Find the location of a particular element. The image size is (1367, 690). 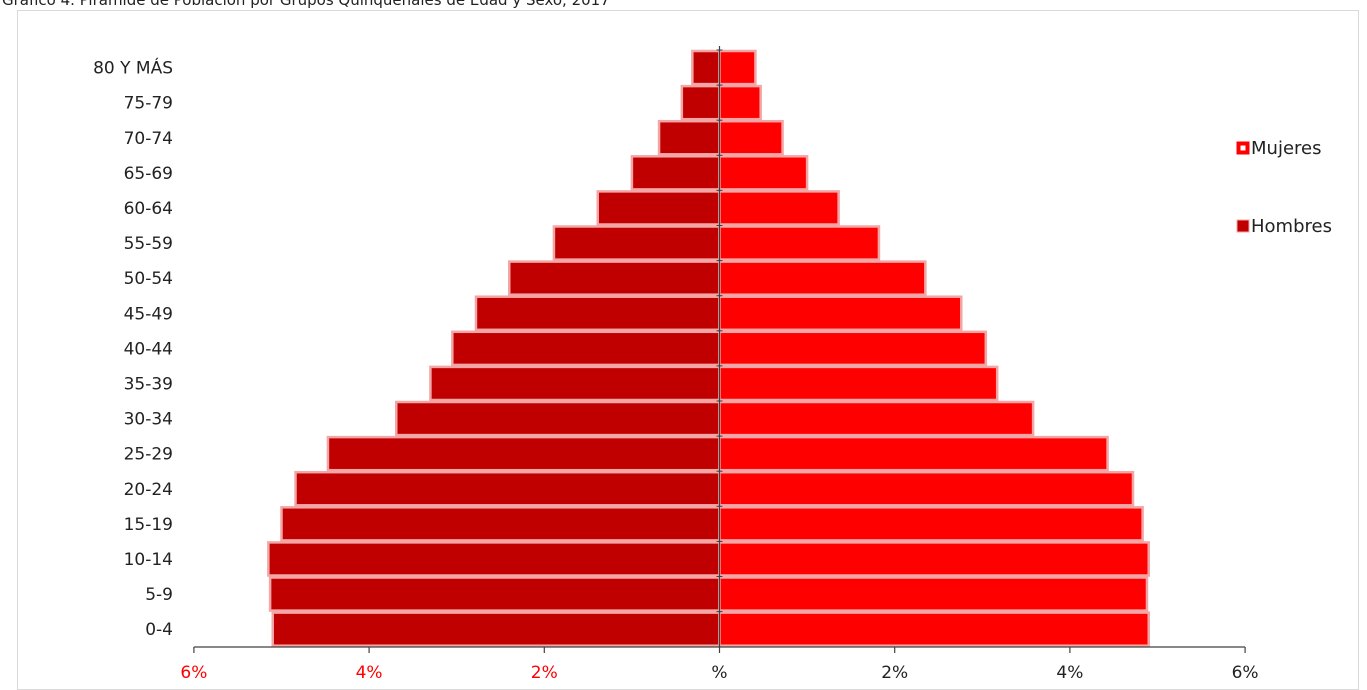

age-label: 35-39 is located at coordinates (148, 384).